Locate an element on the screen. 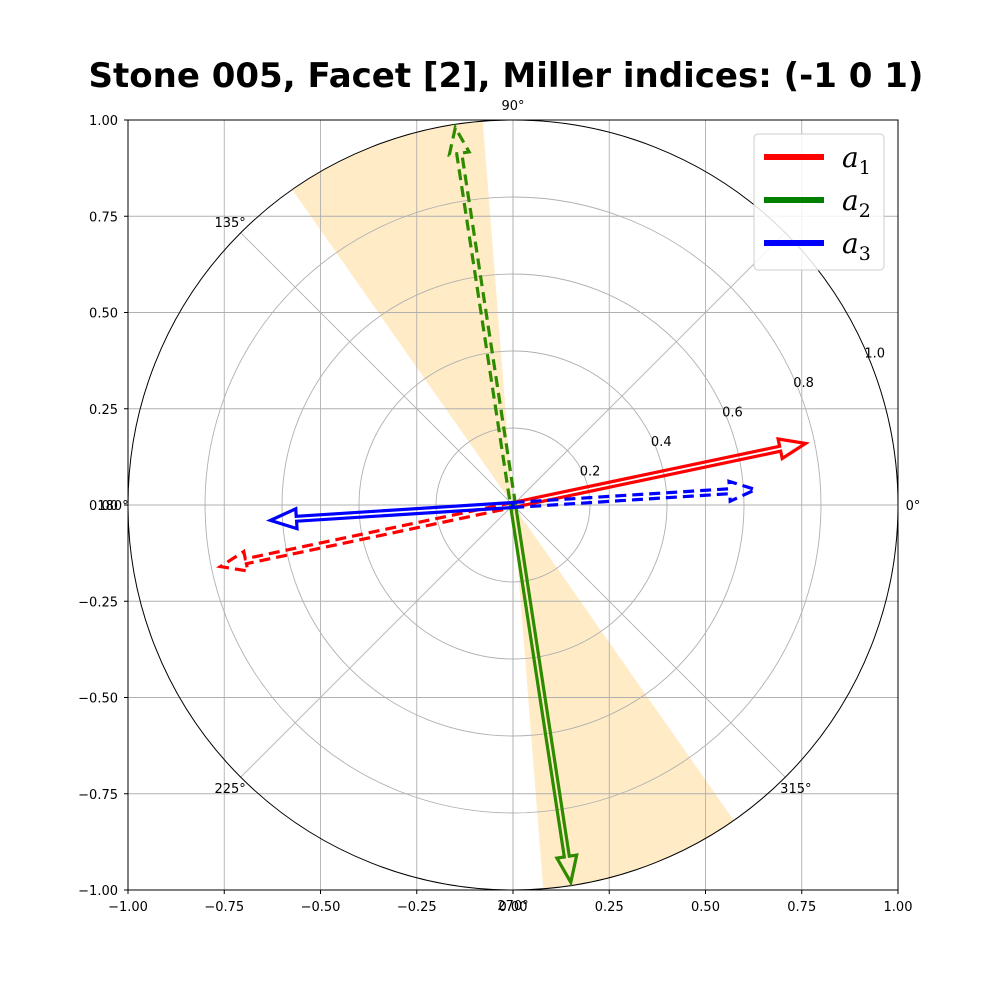 This screenshot has width=1000, height=1000. y-tick-label: 0.25 is located at coordinates (103, 410).